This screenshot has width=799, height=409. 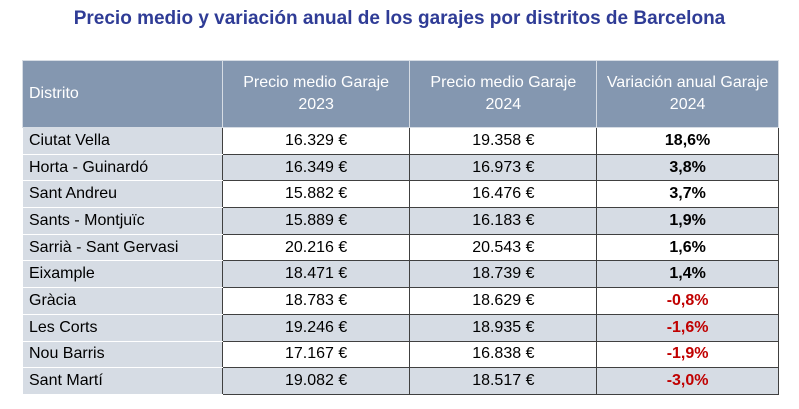 I want to click on header-cell: Precio medio Garaje 2023, so click(x=316, y=94).